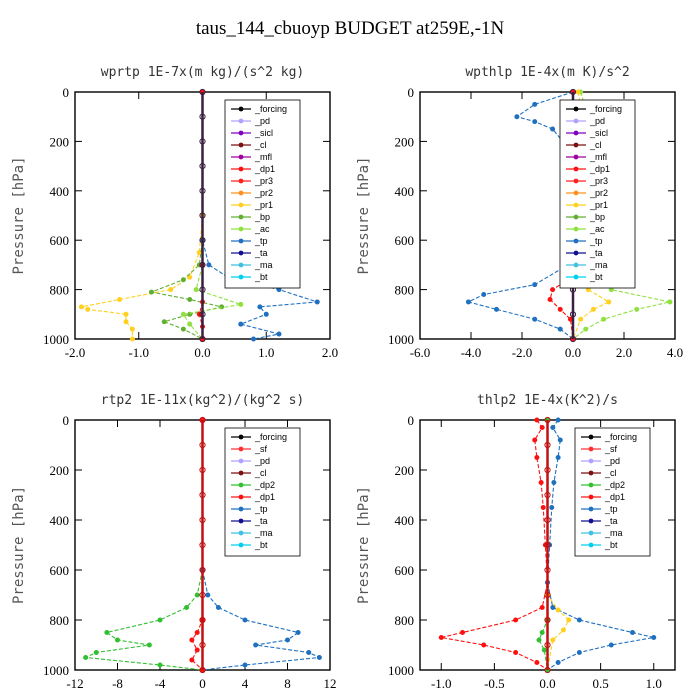 The image size is (700, 700). I want to click on legend-entry: _pr3, so click(263, 181).